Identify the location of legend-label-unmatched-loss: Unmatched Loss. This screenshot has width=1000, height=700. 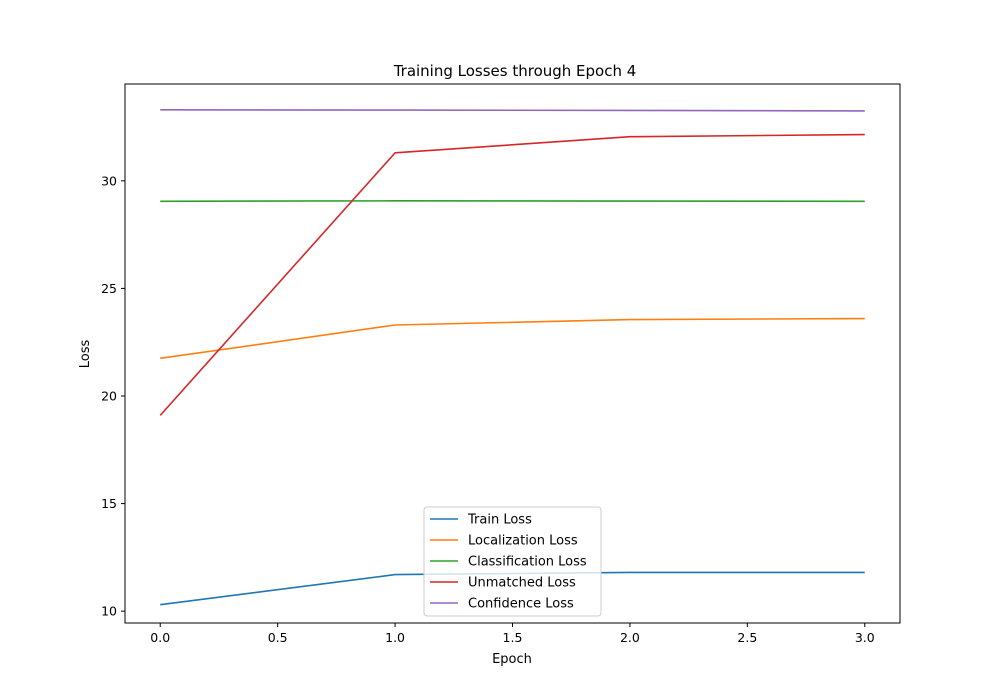
(522, 583).